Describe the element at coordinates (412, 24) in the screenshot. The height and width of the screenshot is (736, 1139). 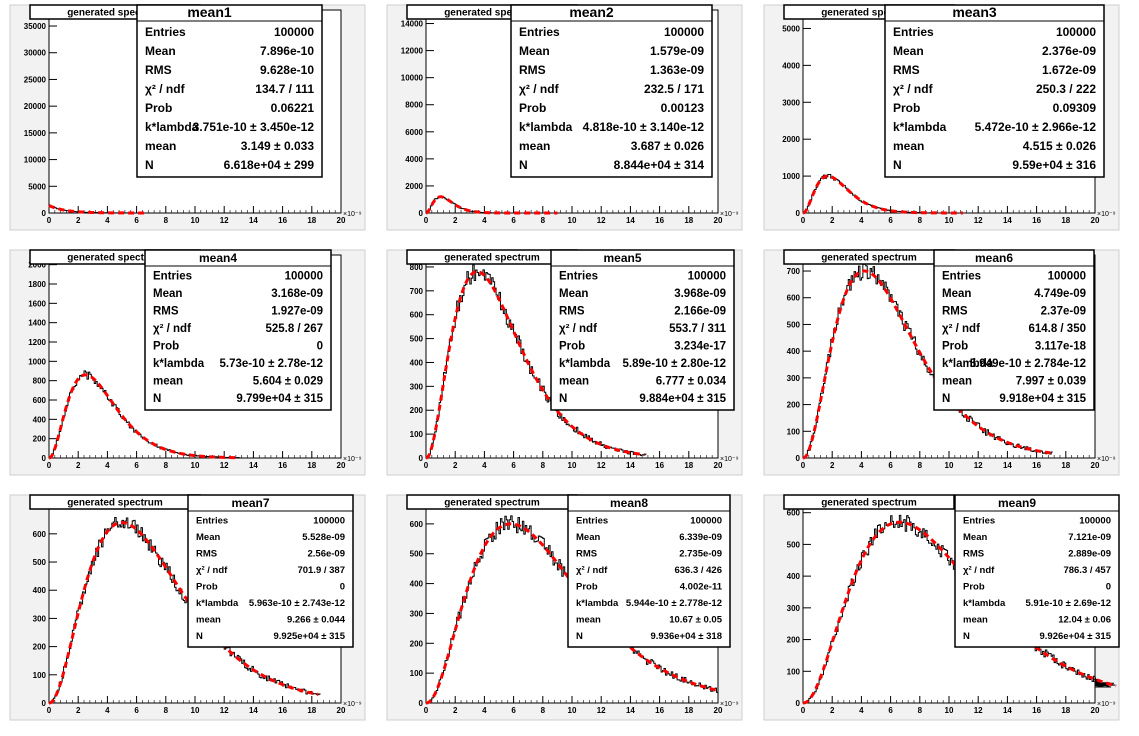
I see `y-tick-label: 14000` at that location.